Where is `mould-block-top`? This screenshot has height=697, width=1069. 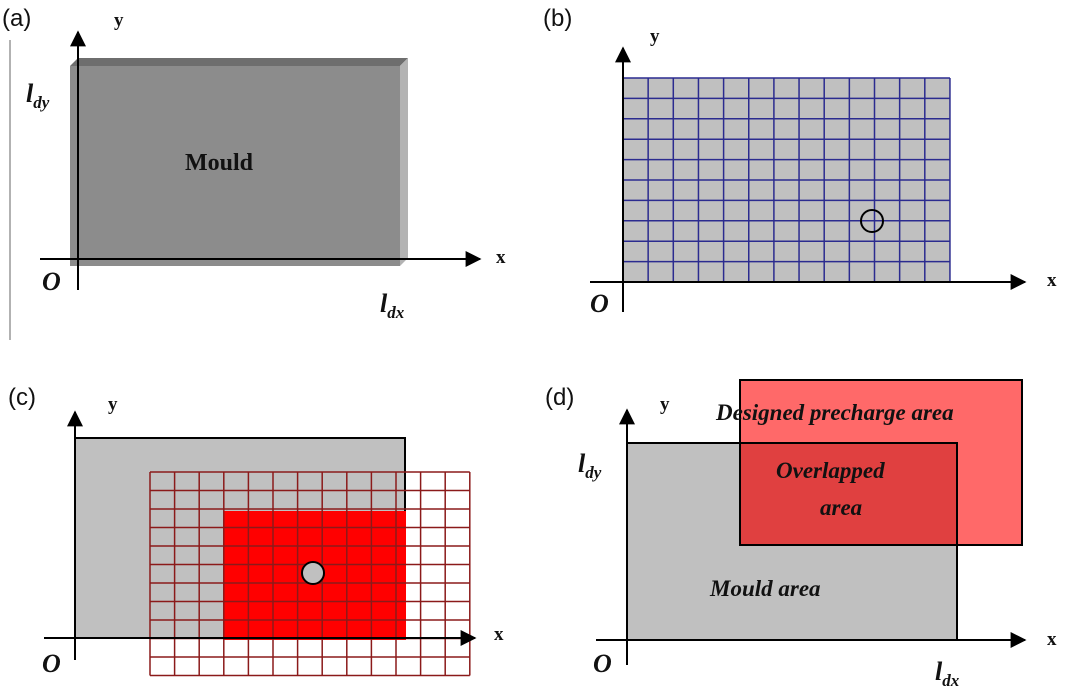 mould-block-top is located at coordinates (239, 62).